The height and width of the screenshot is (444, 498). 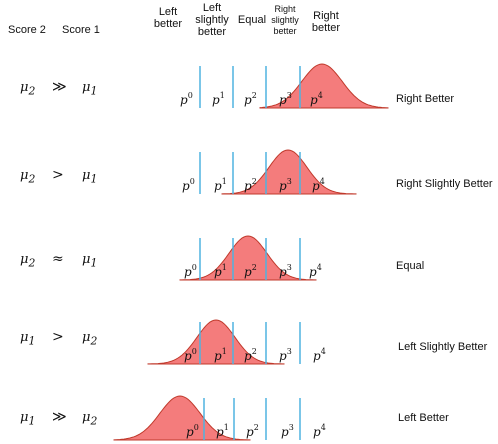 I want to click on row-3-label: Equal, so click(x=410, y=266).